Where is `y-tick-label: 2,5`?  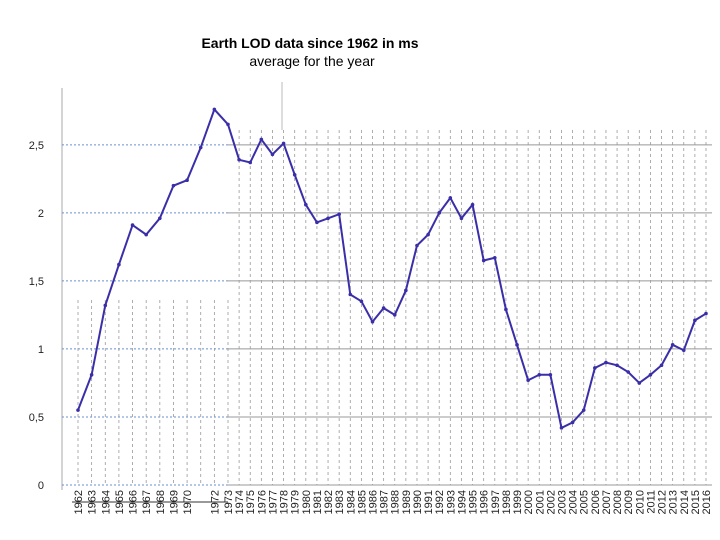
y-tick-label: 2,5 is located at coordinates (36, 146).